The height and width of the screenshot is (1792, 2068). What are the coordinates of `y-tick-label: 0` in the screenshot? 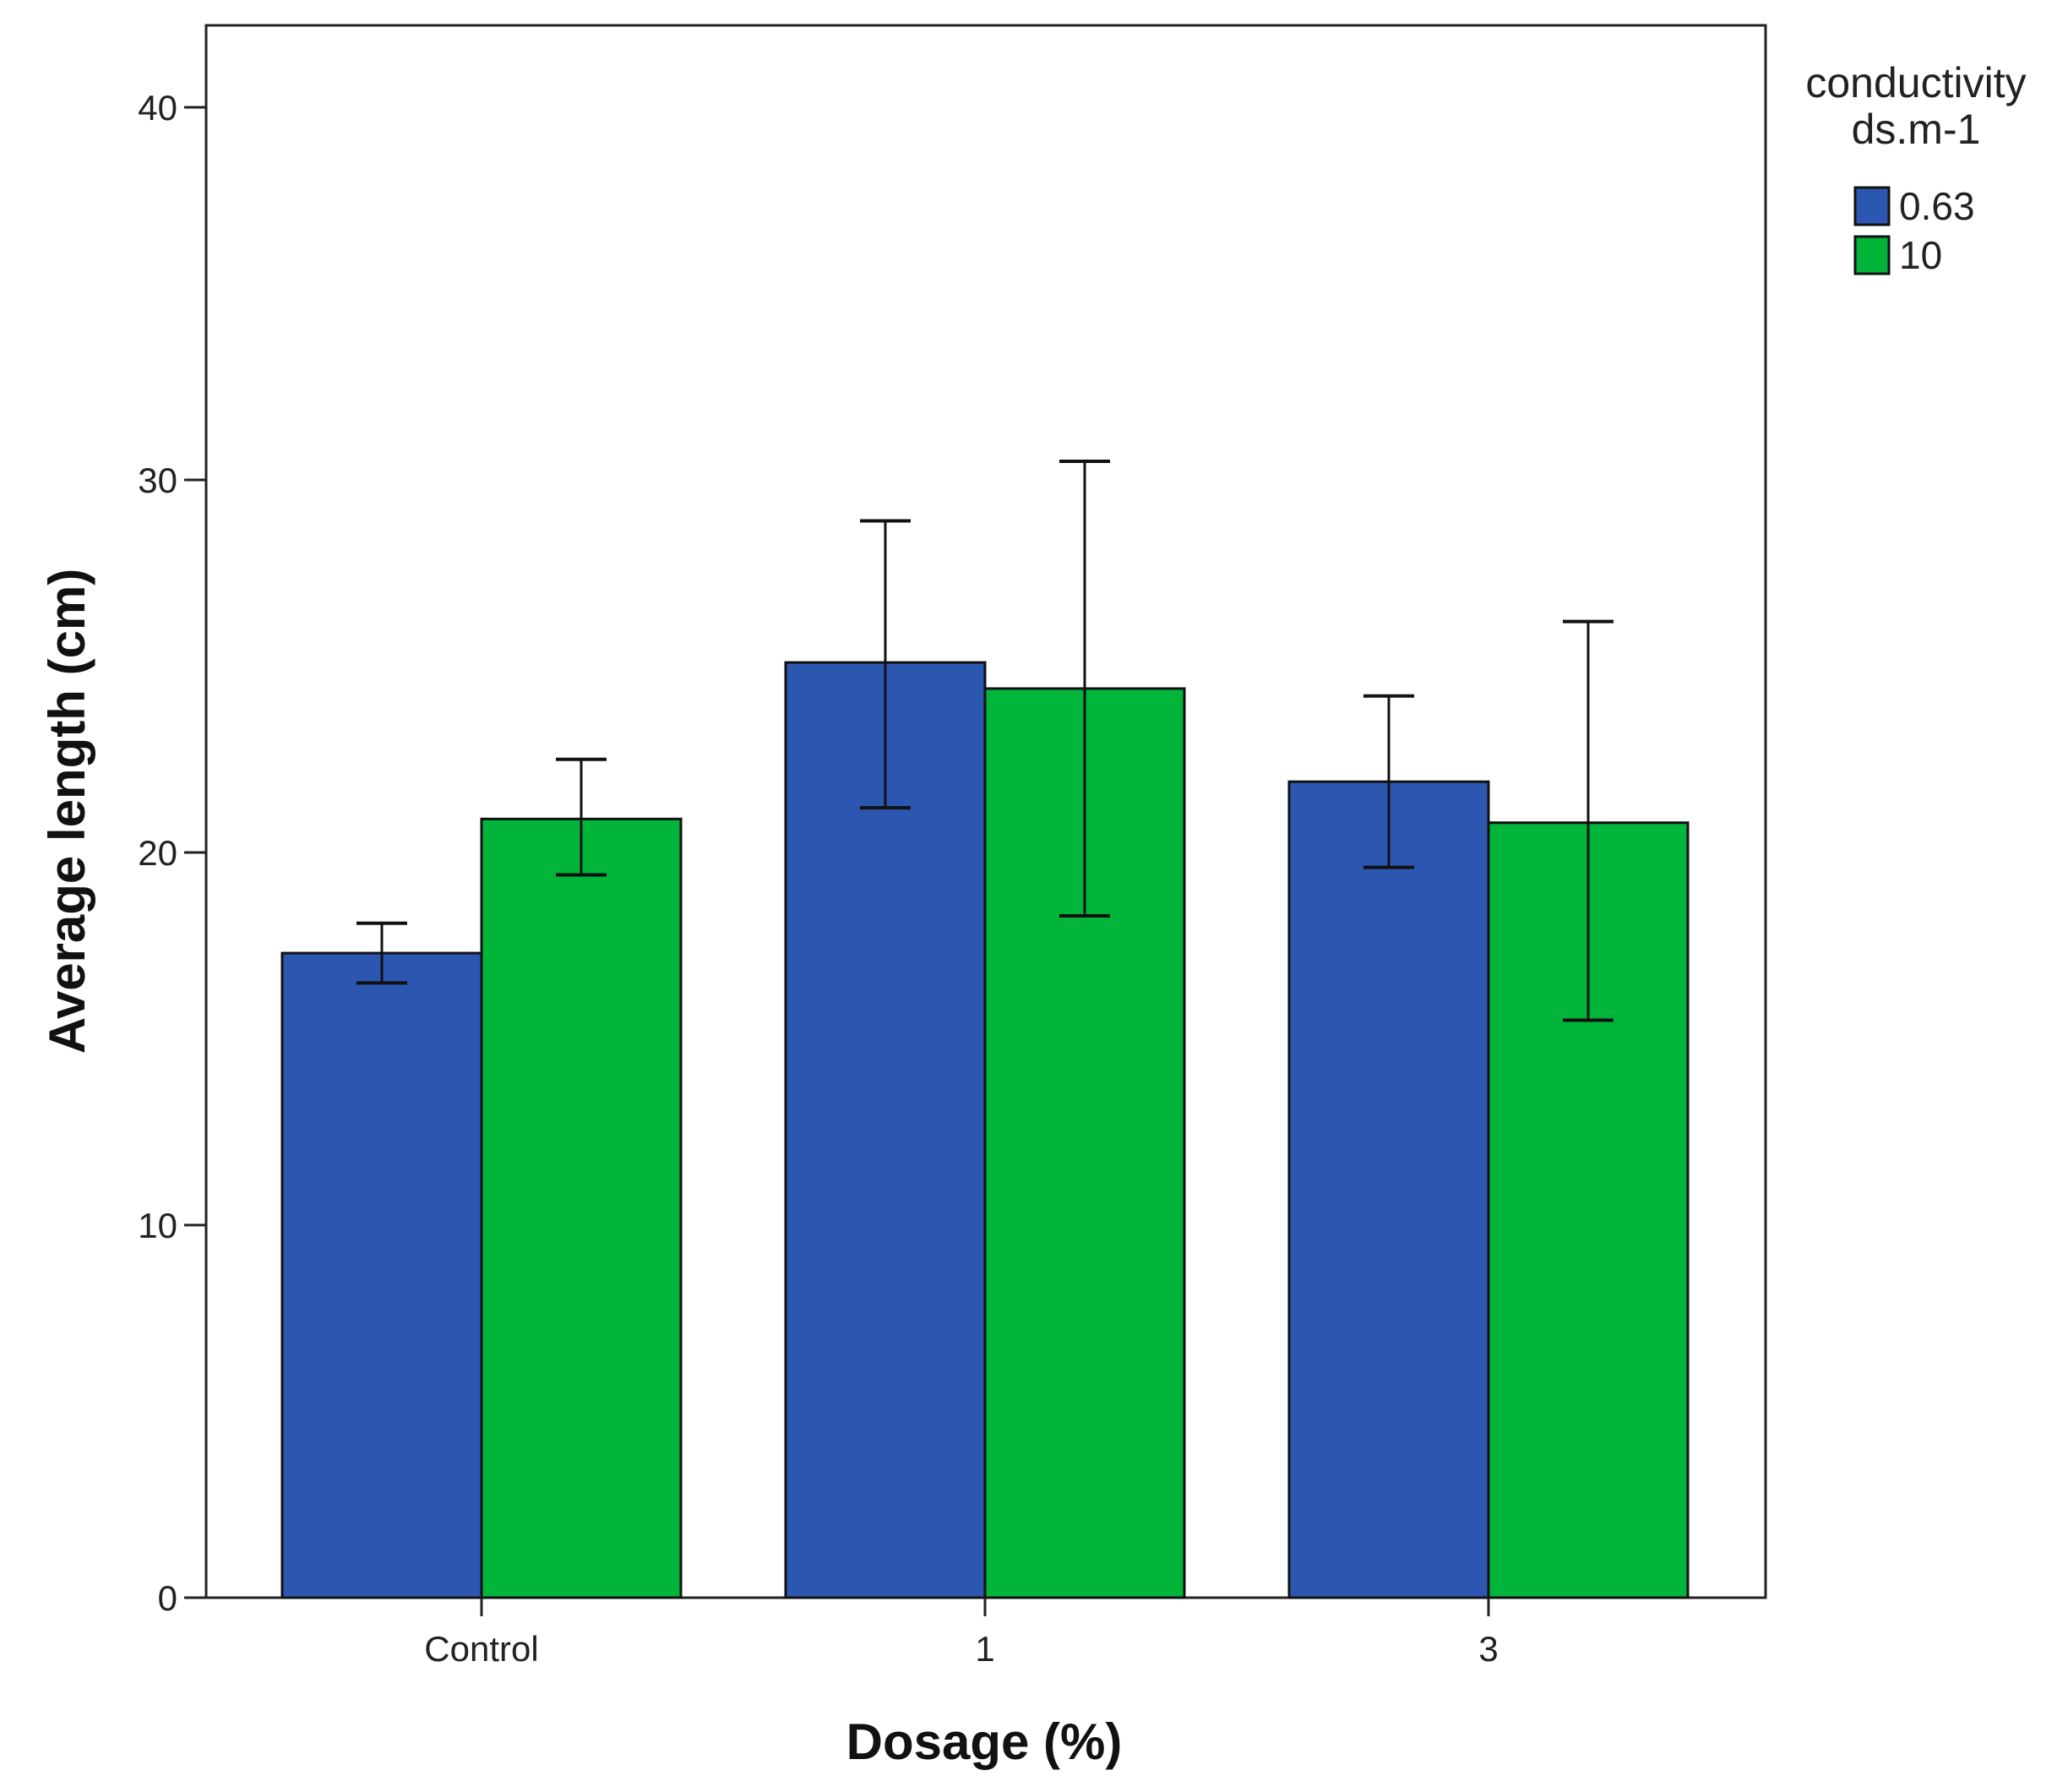 It's located at (167, 1598).